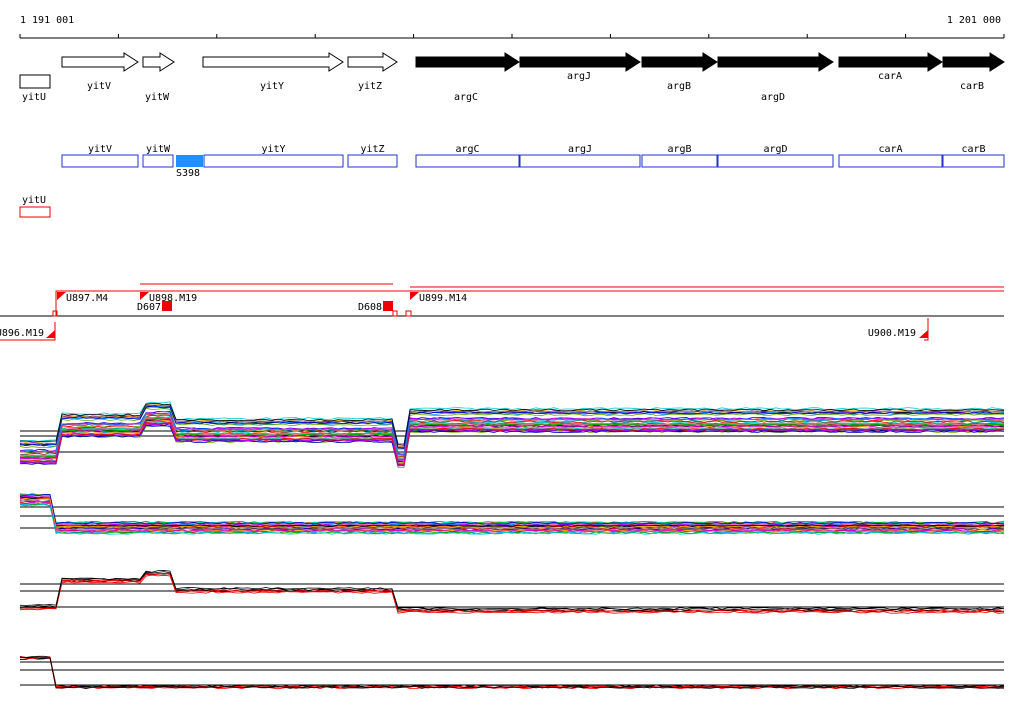 Image resolution: width=1024 pixels, height=718 pixels. What do you see at coordinates (372, 149) in the screenshot?
I see `cds-label: yitZ` at bounding box center [372, 149].